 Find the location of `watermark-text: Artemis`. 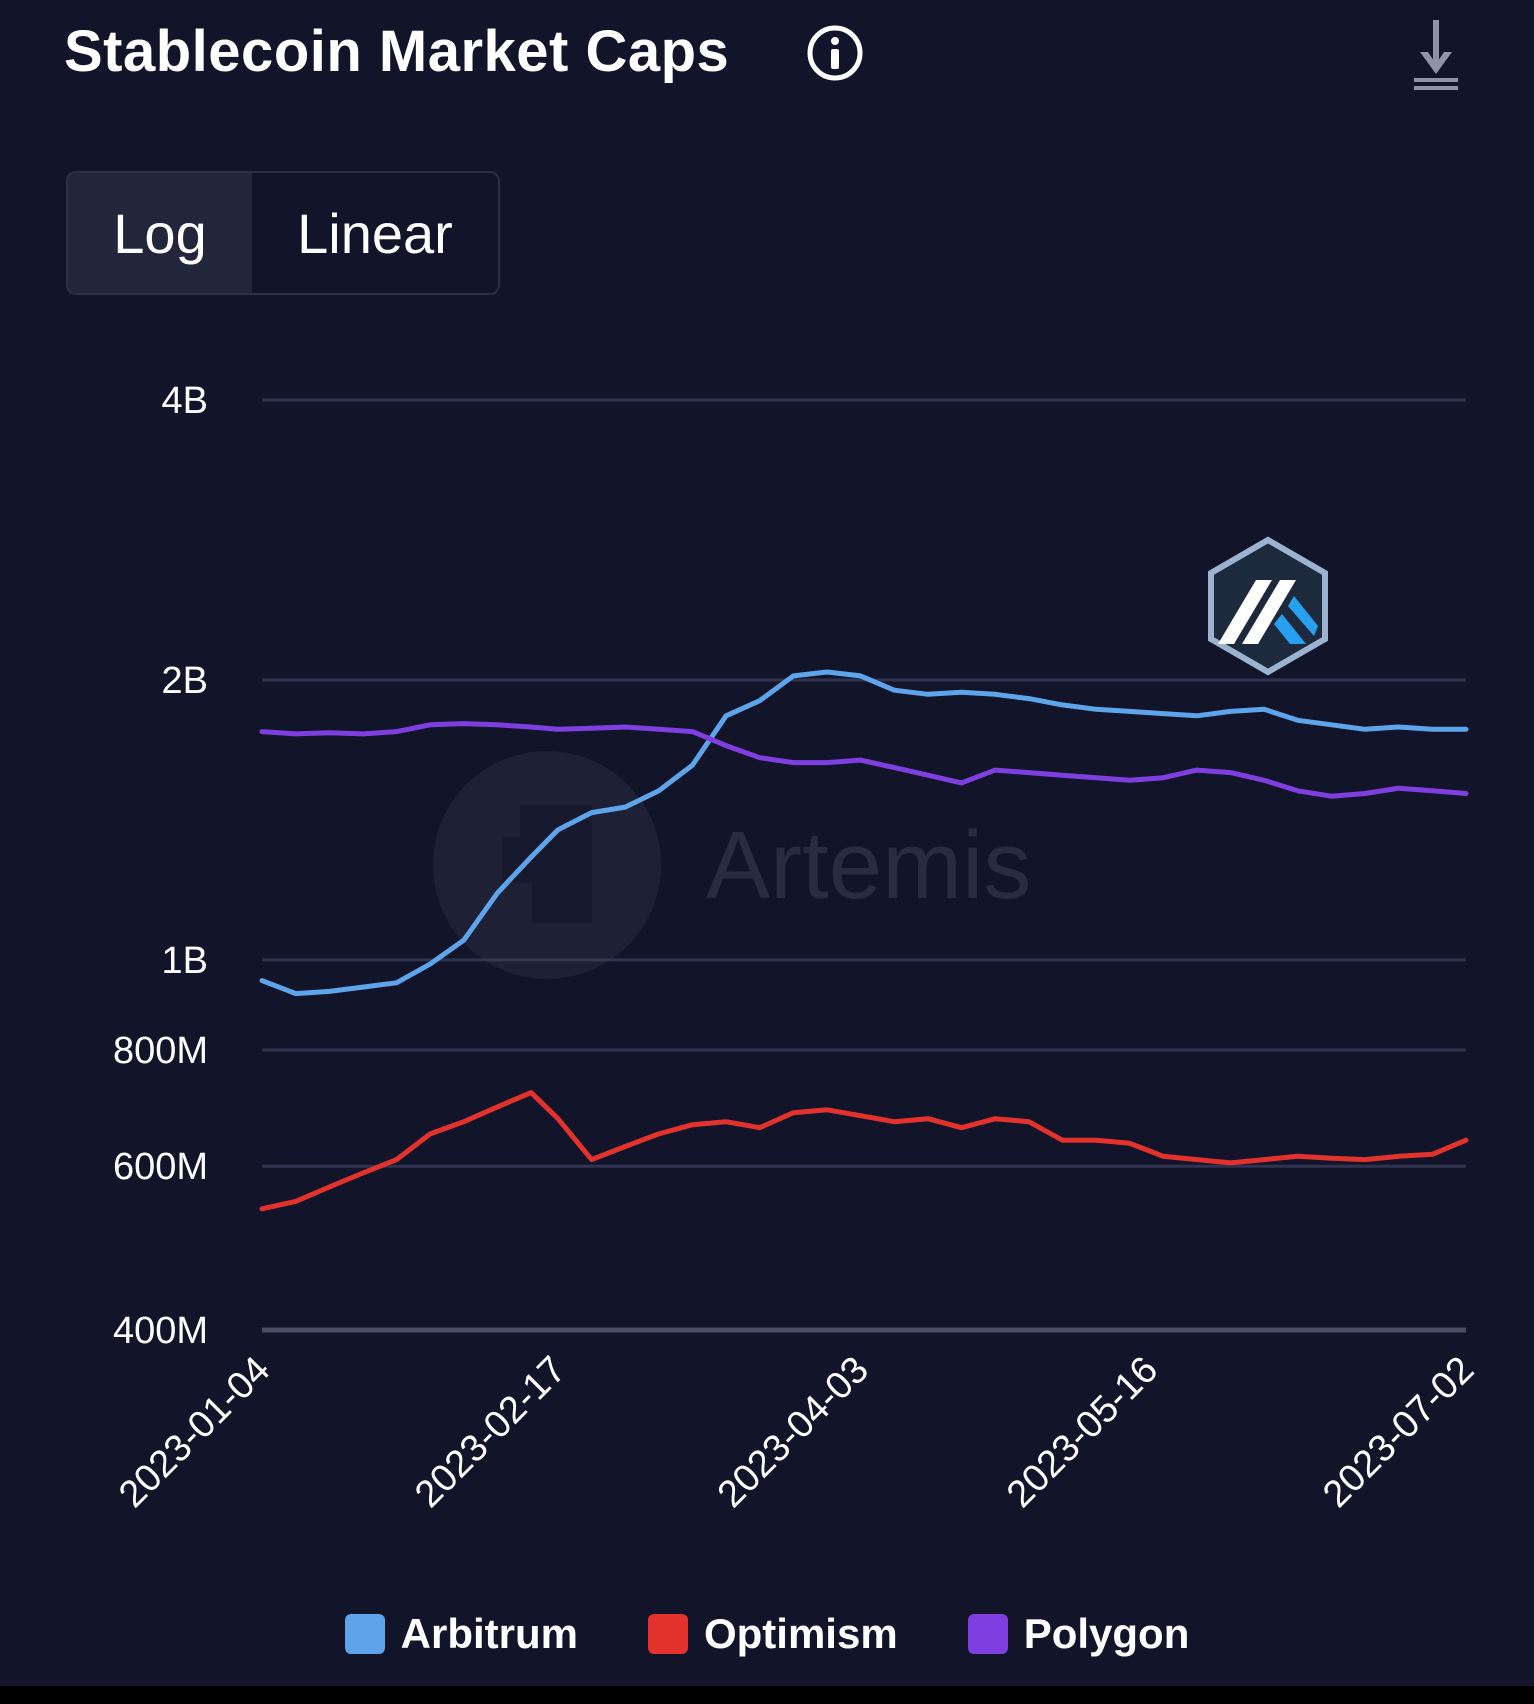

watermark-text: Artemis is located at coordinates (868, 865).